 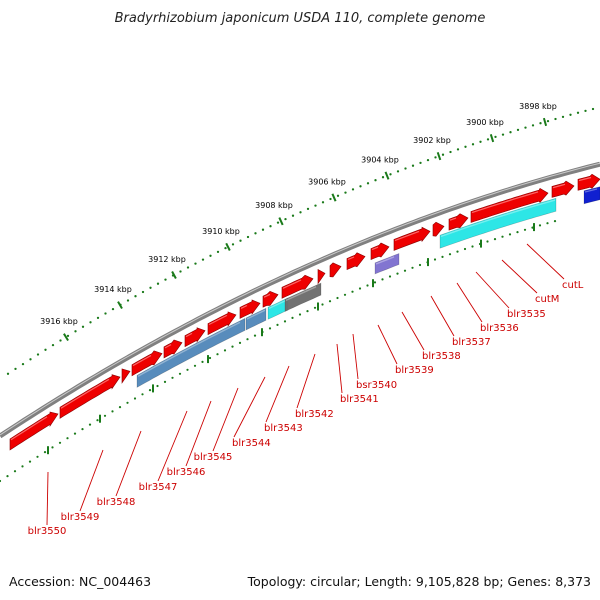 What do you see at coordinates (301, 294) in the screenshot?
I see `feature-block-gray-highlight` at bounding box center [301, 294].